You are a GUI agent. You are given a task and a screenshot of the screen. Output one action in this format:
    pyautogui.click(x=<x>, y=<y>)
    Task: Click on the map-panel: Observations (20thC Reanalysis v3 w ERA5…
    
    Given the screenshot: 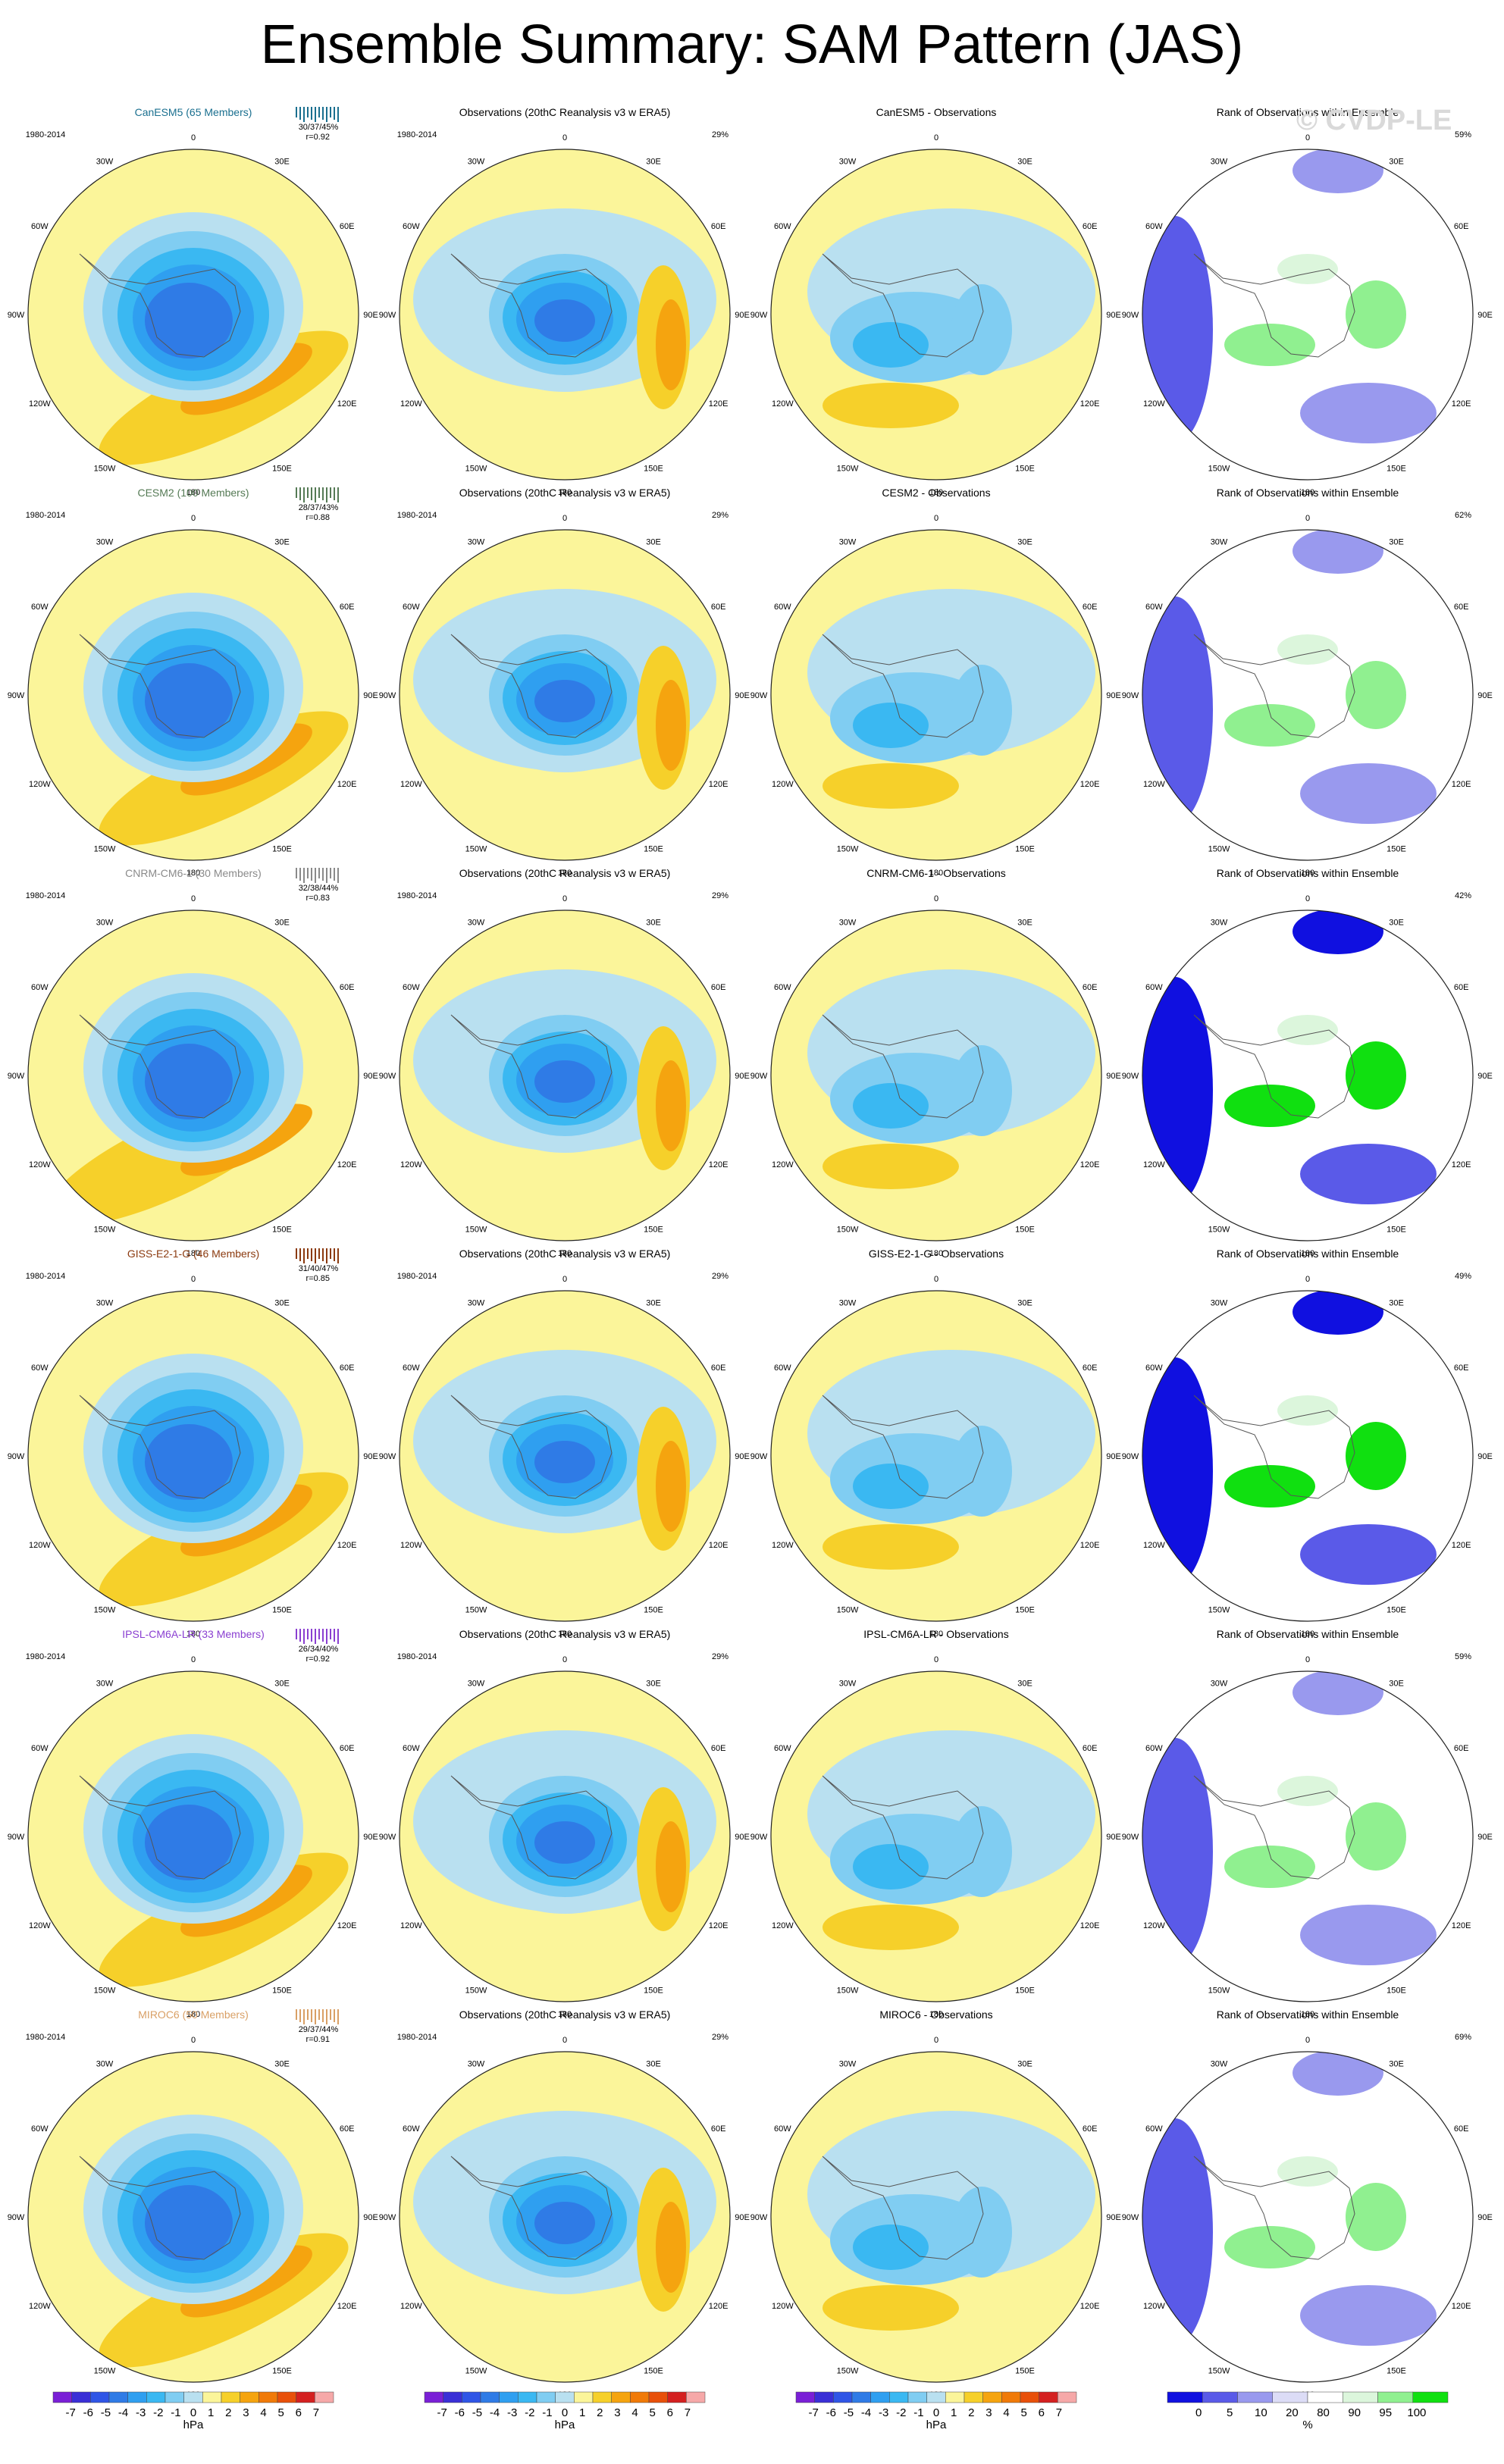 What is the action you would take?
    pyautogui.click(x=564, y=1062)
    